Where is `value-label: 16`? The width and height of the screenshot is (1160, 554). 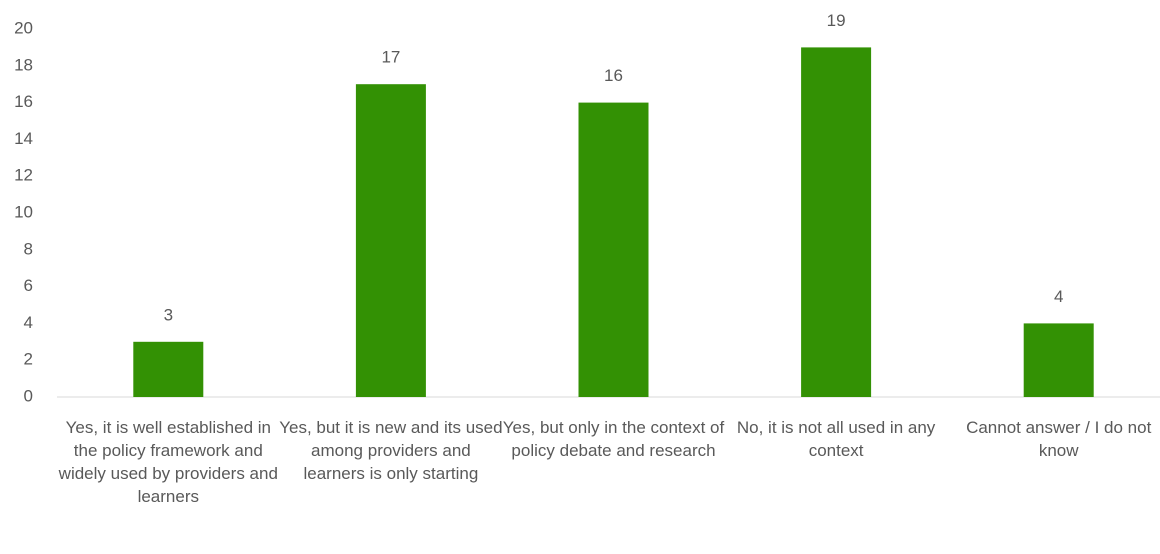 value-label: 16 is located at coordinates (613, 75).